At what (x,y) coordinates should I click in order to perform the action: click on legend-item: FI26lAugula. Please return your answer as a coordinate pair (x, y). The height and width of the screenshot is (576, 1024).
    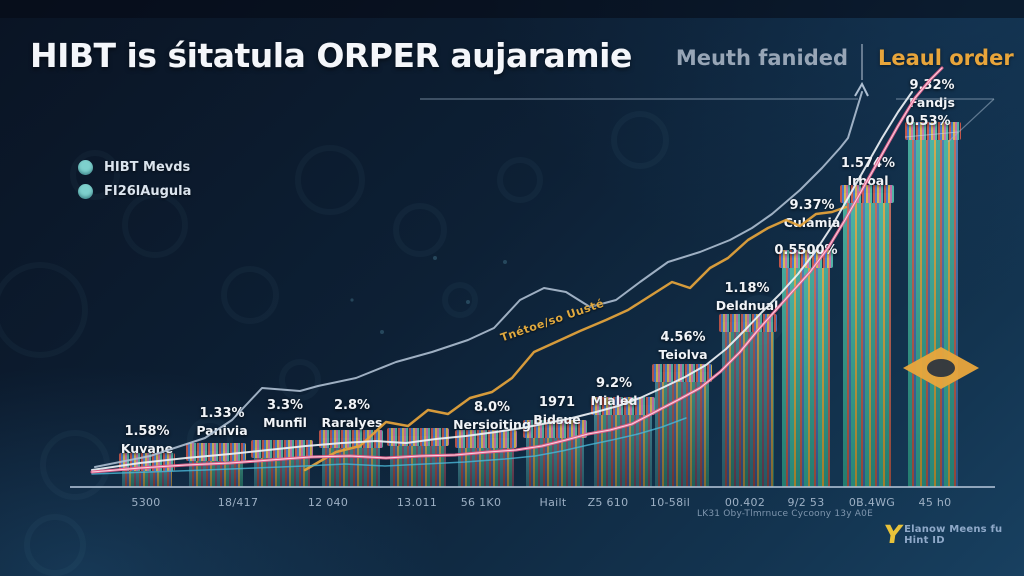
    Looking at the image, I should click on (134, 191).